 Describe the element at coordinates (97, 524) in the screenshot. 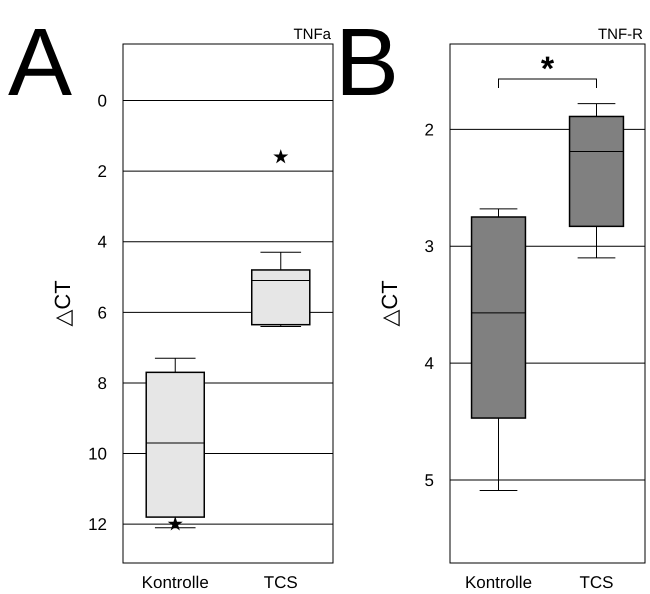

I see `y-tick-label: 12` at that location.